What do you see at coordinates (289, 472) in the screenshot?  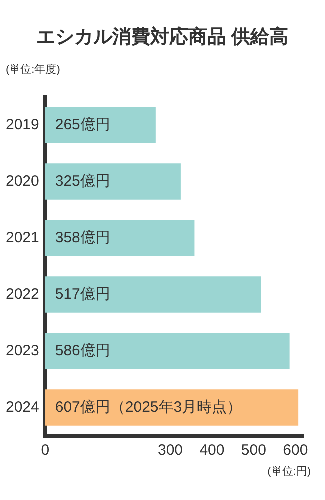 I see `x-axis-title: (単位:円)` at bounding box center [289, 472].